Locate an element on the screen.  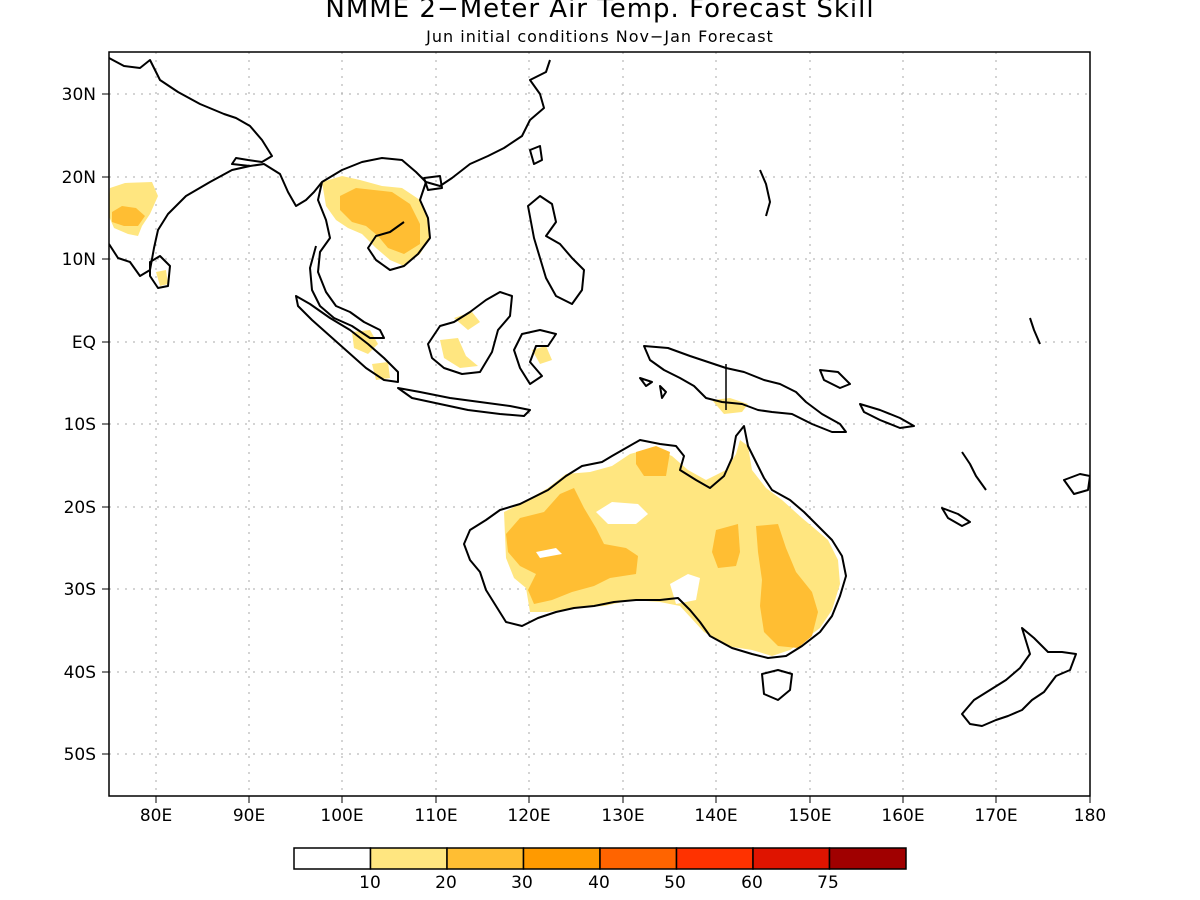
colorbar-label: 40 is located at coordinates (599, 883).